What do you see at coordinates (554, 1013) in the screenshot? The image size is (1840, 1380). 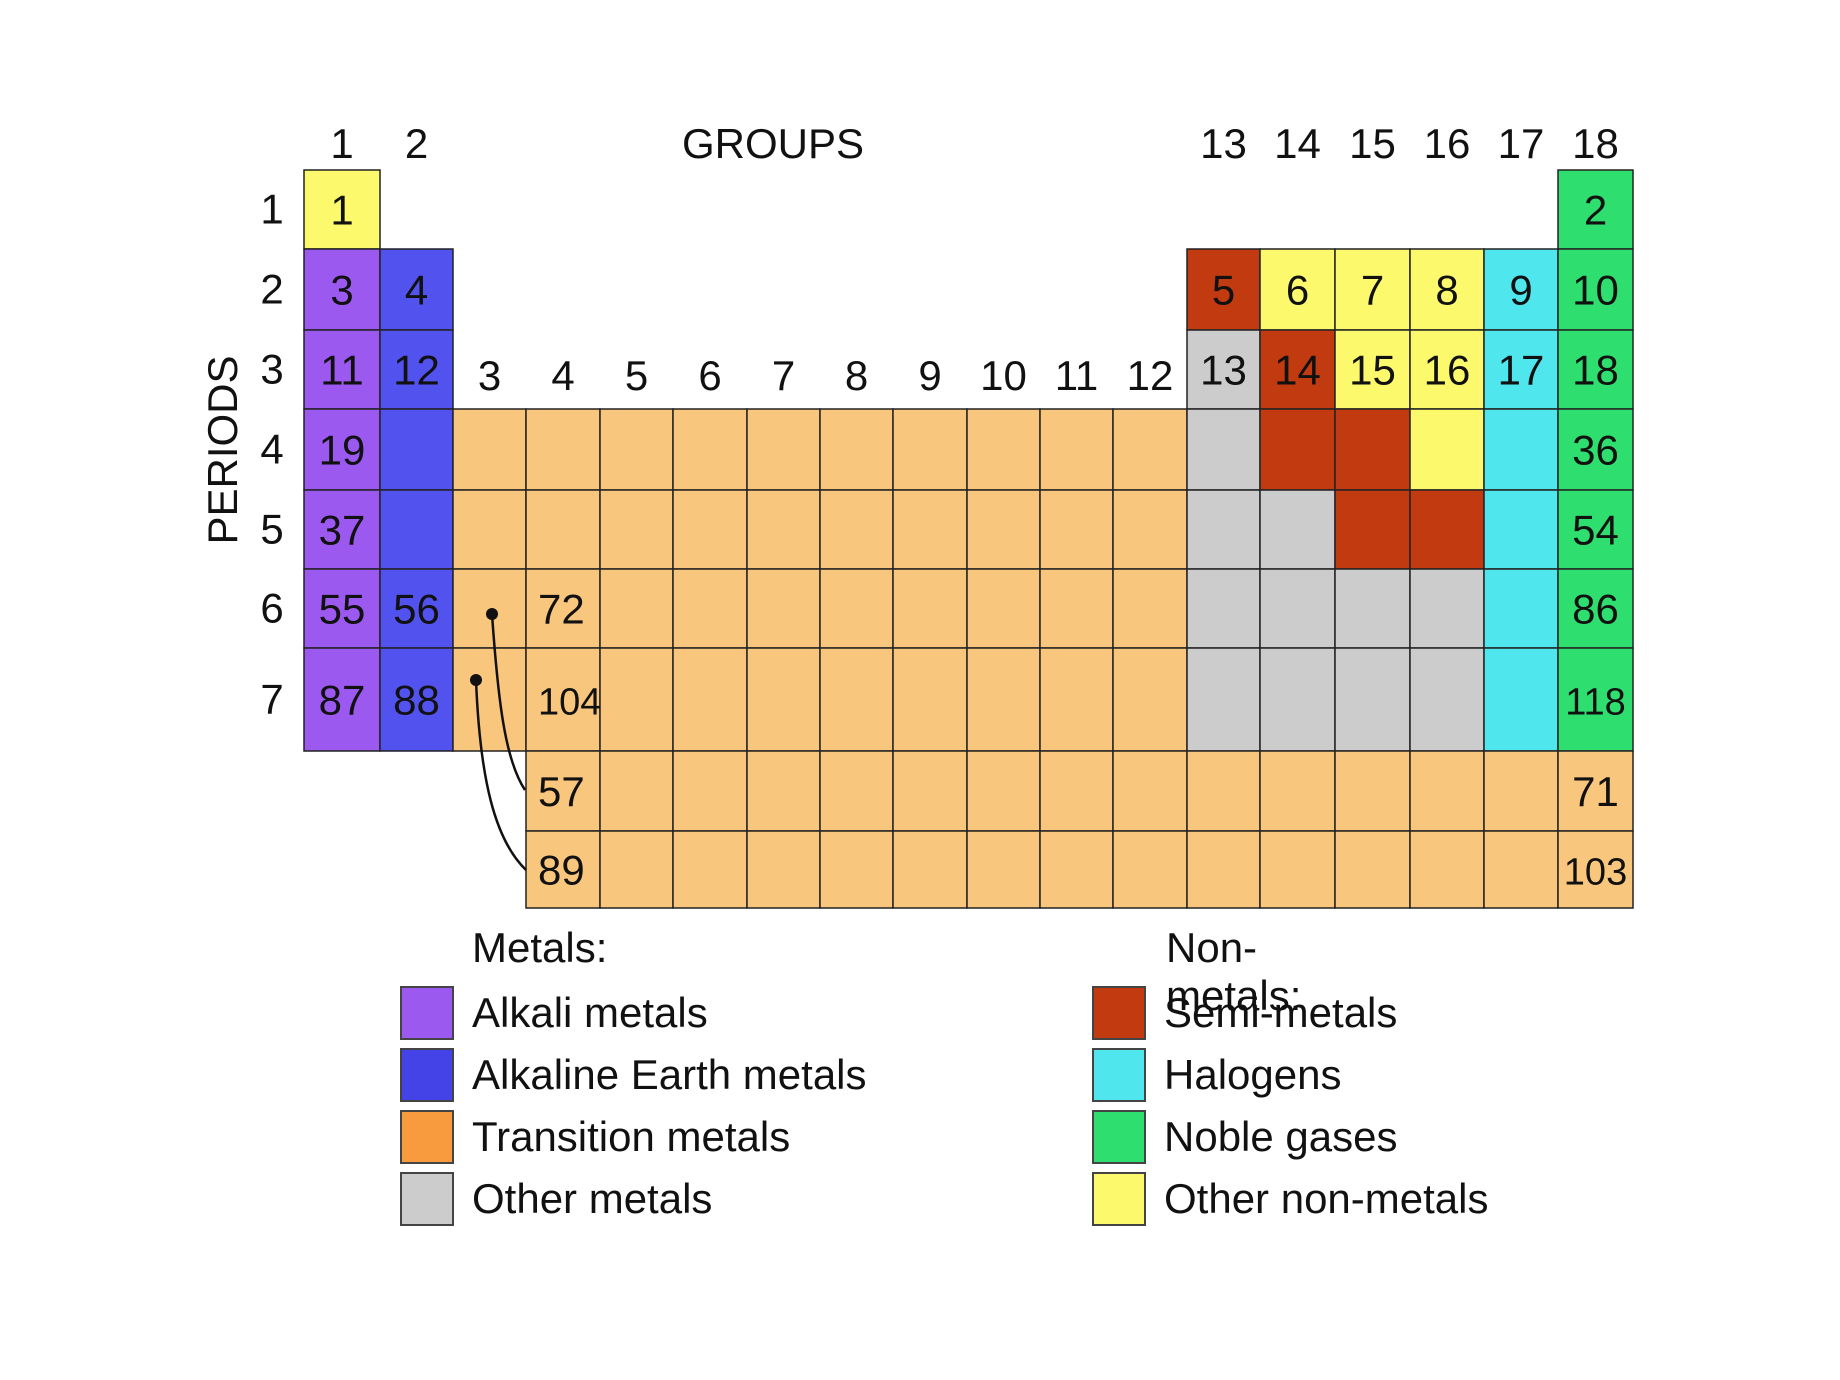 I see `legend-item-alkali: Alkali metals` at bounding box center [554, 1013].